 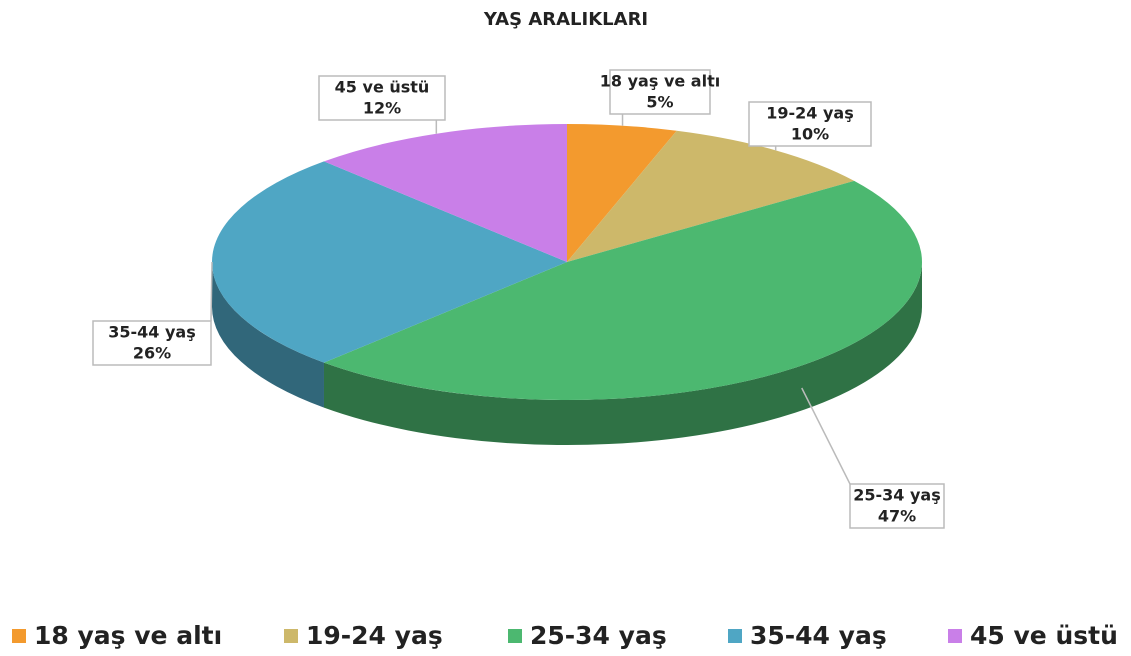 What do you see at coordinates (565, 19) in the screenshot?
I see `chart-title: YAŞ ARALIKLARI` at bounding box center [565, 19].